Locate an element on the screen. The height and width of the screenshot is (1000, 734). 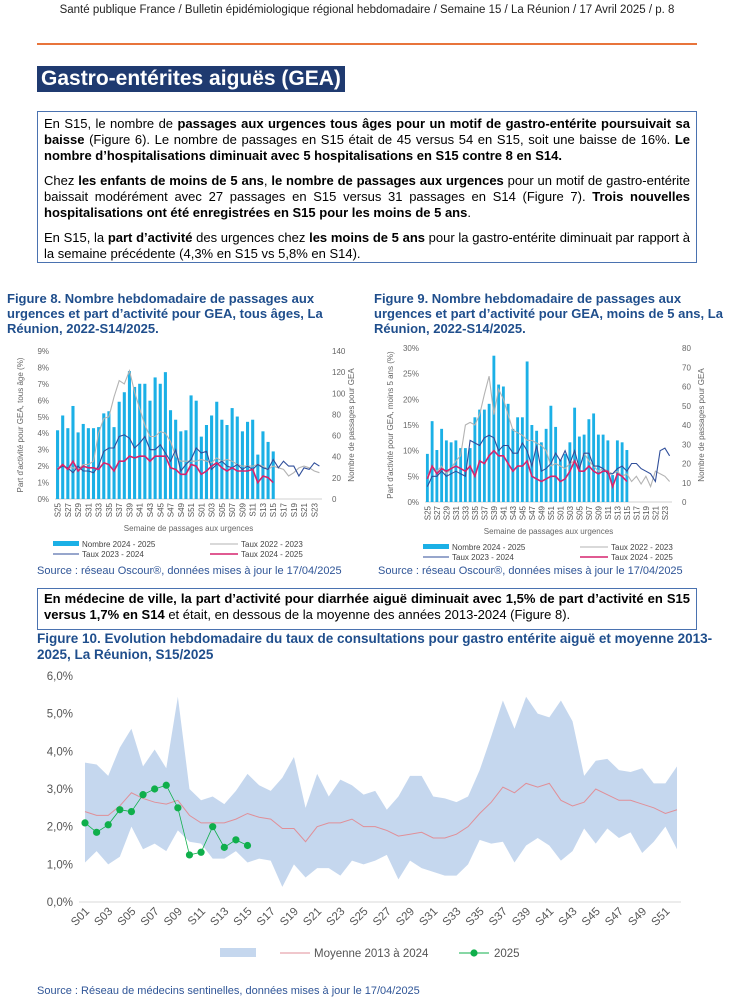
x-tick-label: S43 is located at coordinates (513, 512).